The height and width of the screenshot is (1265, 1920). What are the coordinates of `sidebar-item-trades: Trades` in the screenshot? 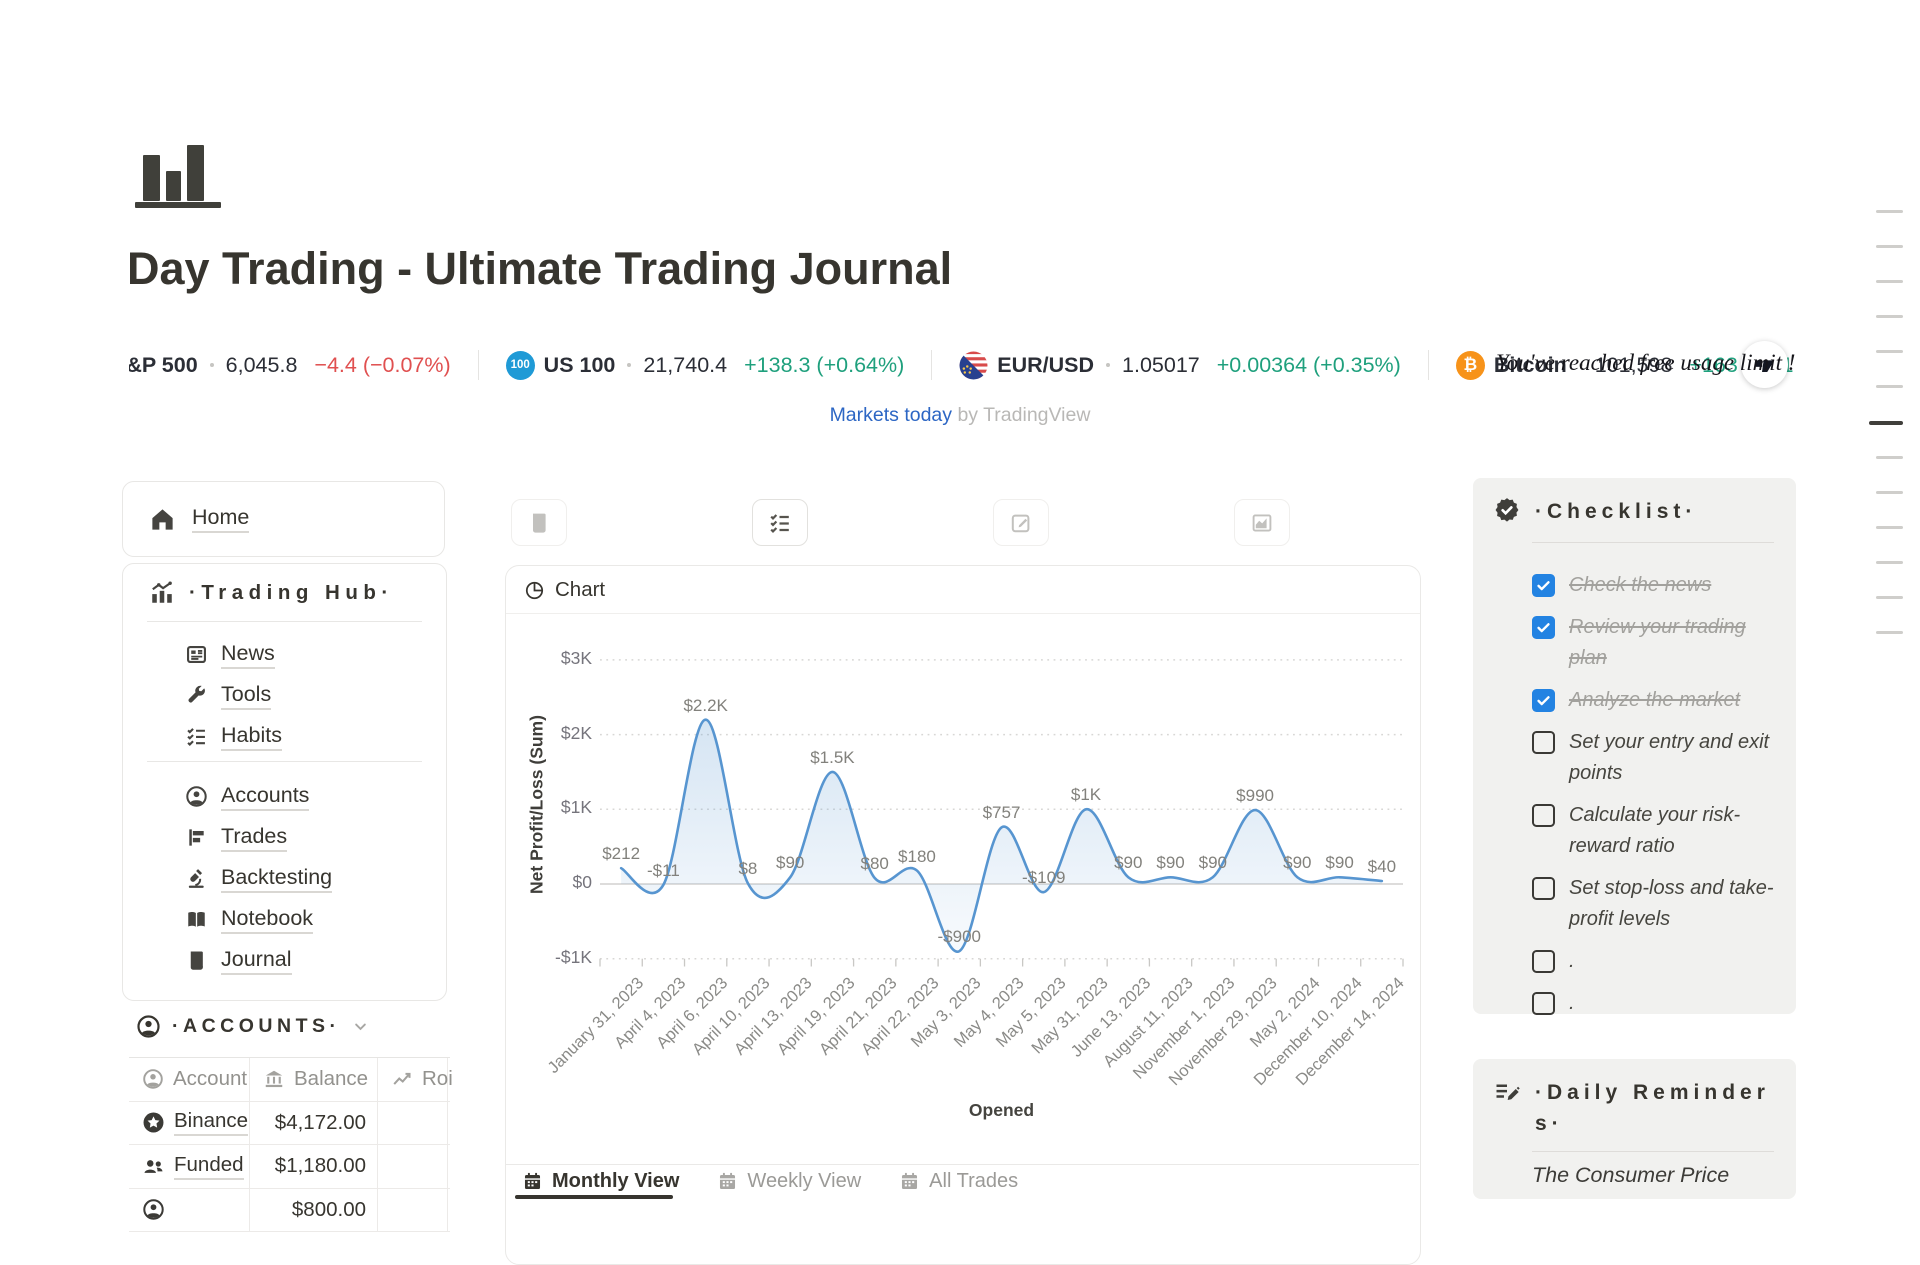 It's located at (258, 837).